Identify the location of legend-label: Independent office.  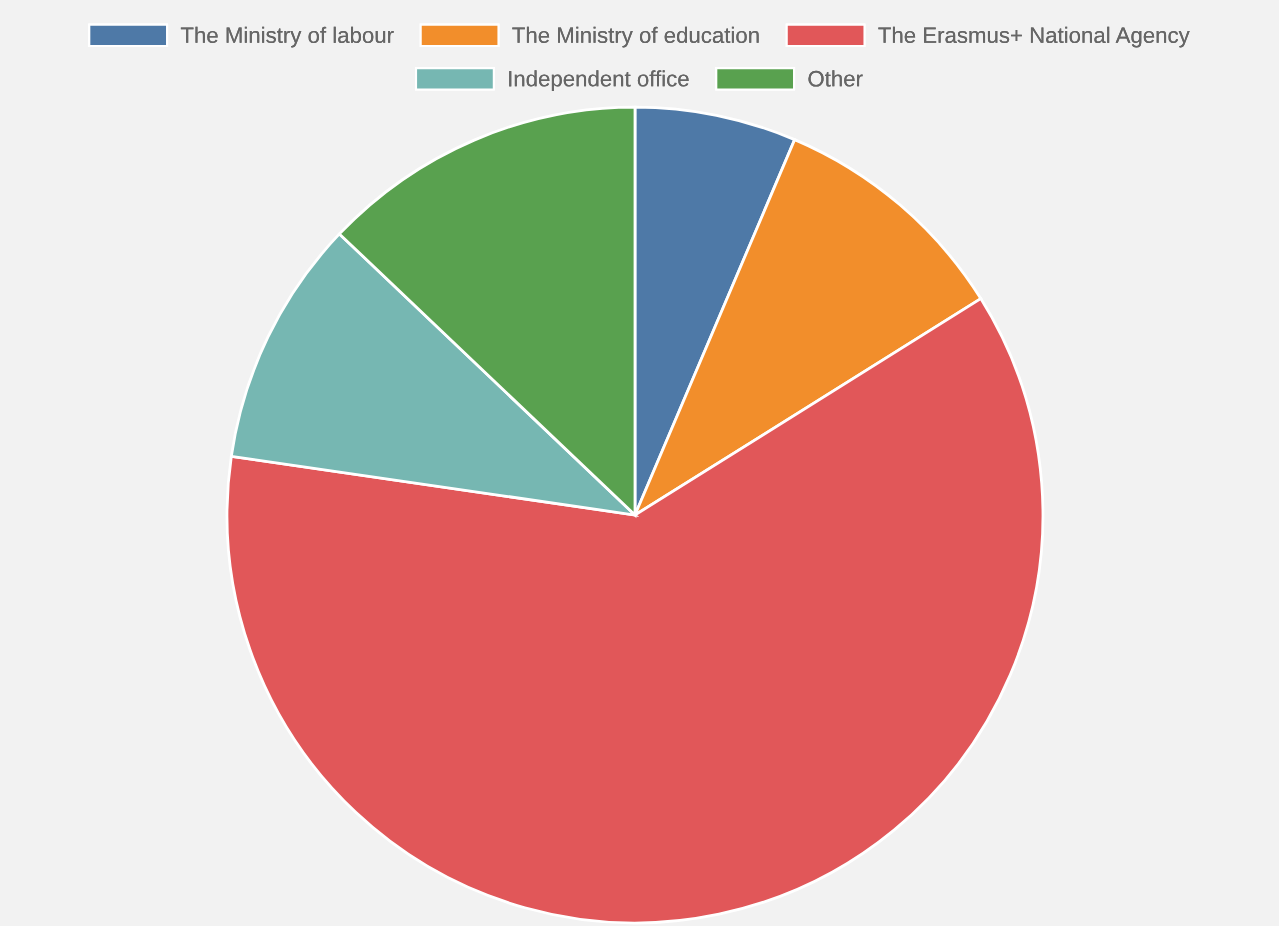
(599, 80).